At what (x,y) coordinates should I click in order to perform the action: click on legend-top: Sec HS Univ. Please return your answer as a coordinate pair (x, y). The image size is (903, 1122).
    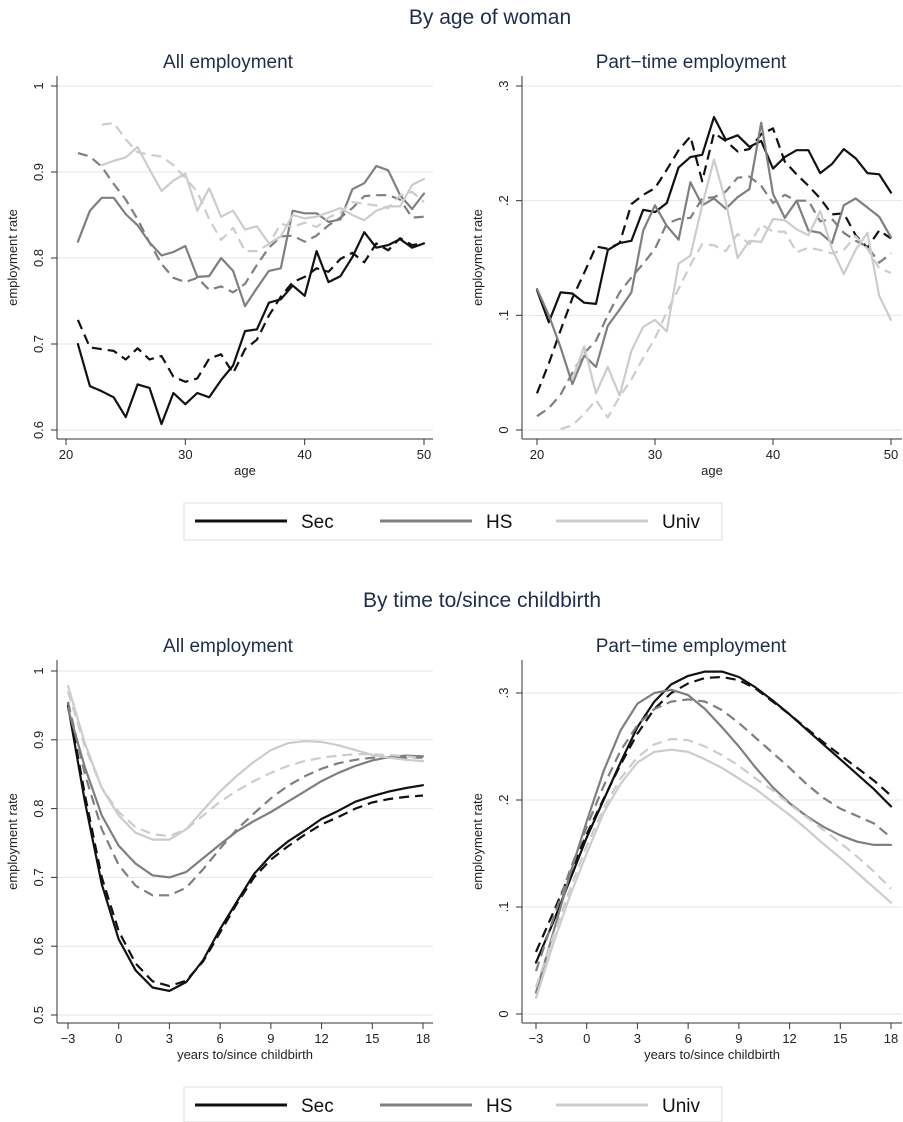
    Looking at the image, I should click on (453, 521).